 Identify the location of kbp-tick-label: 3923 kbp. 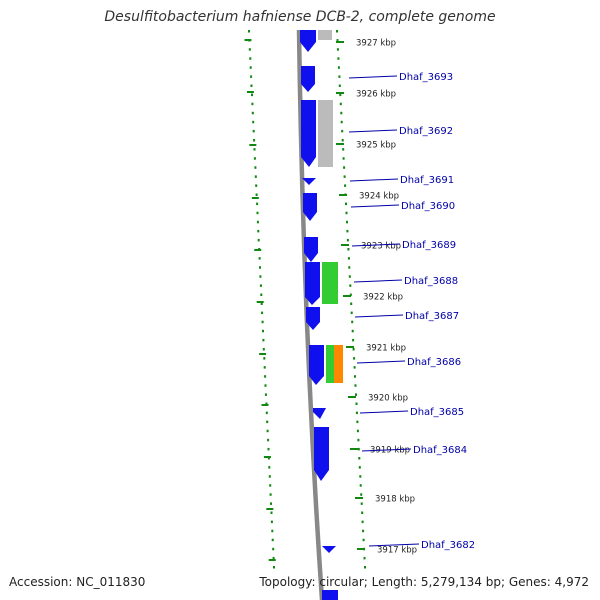
(381, 247).